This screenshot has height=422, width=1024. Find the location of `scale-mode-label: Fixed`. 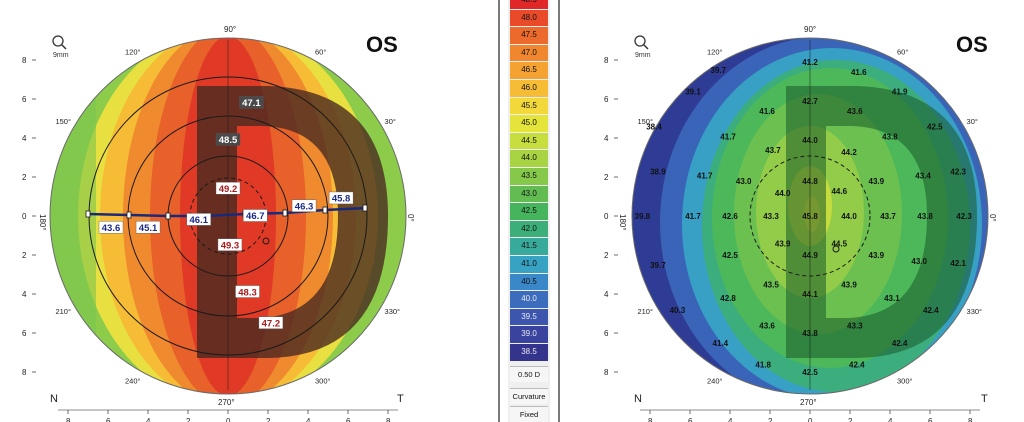

scale-mode-label: Fixed is located at coordinates (529, 414).